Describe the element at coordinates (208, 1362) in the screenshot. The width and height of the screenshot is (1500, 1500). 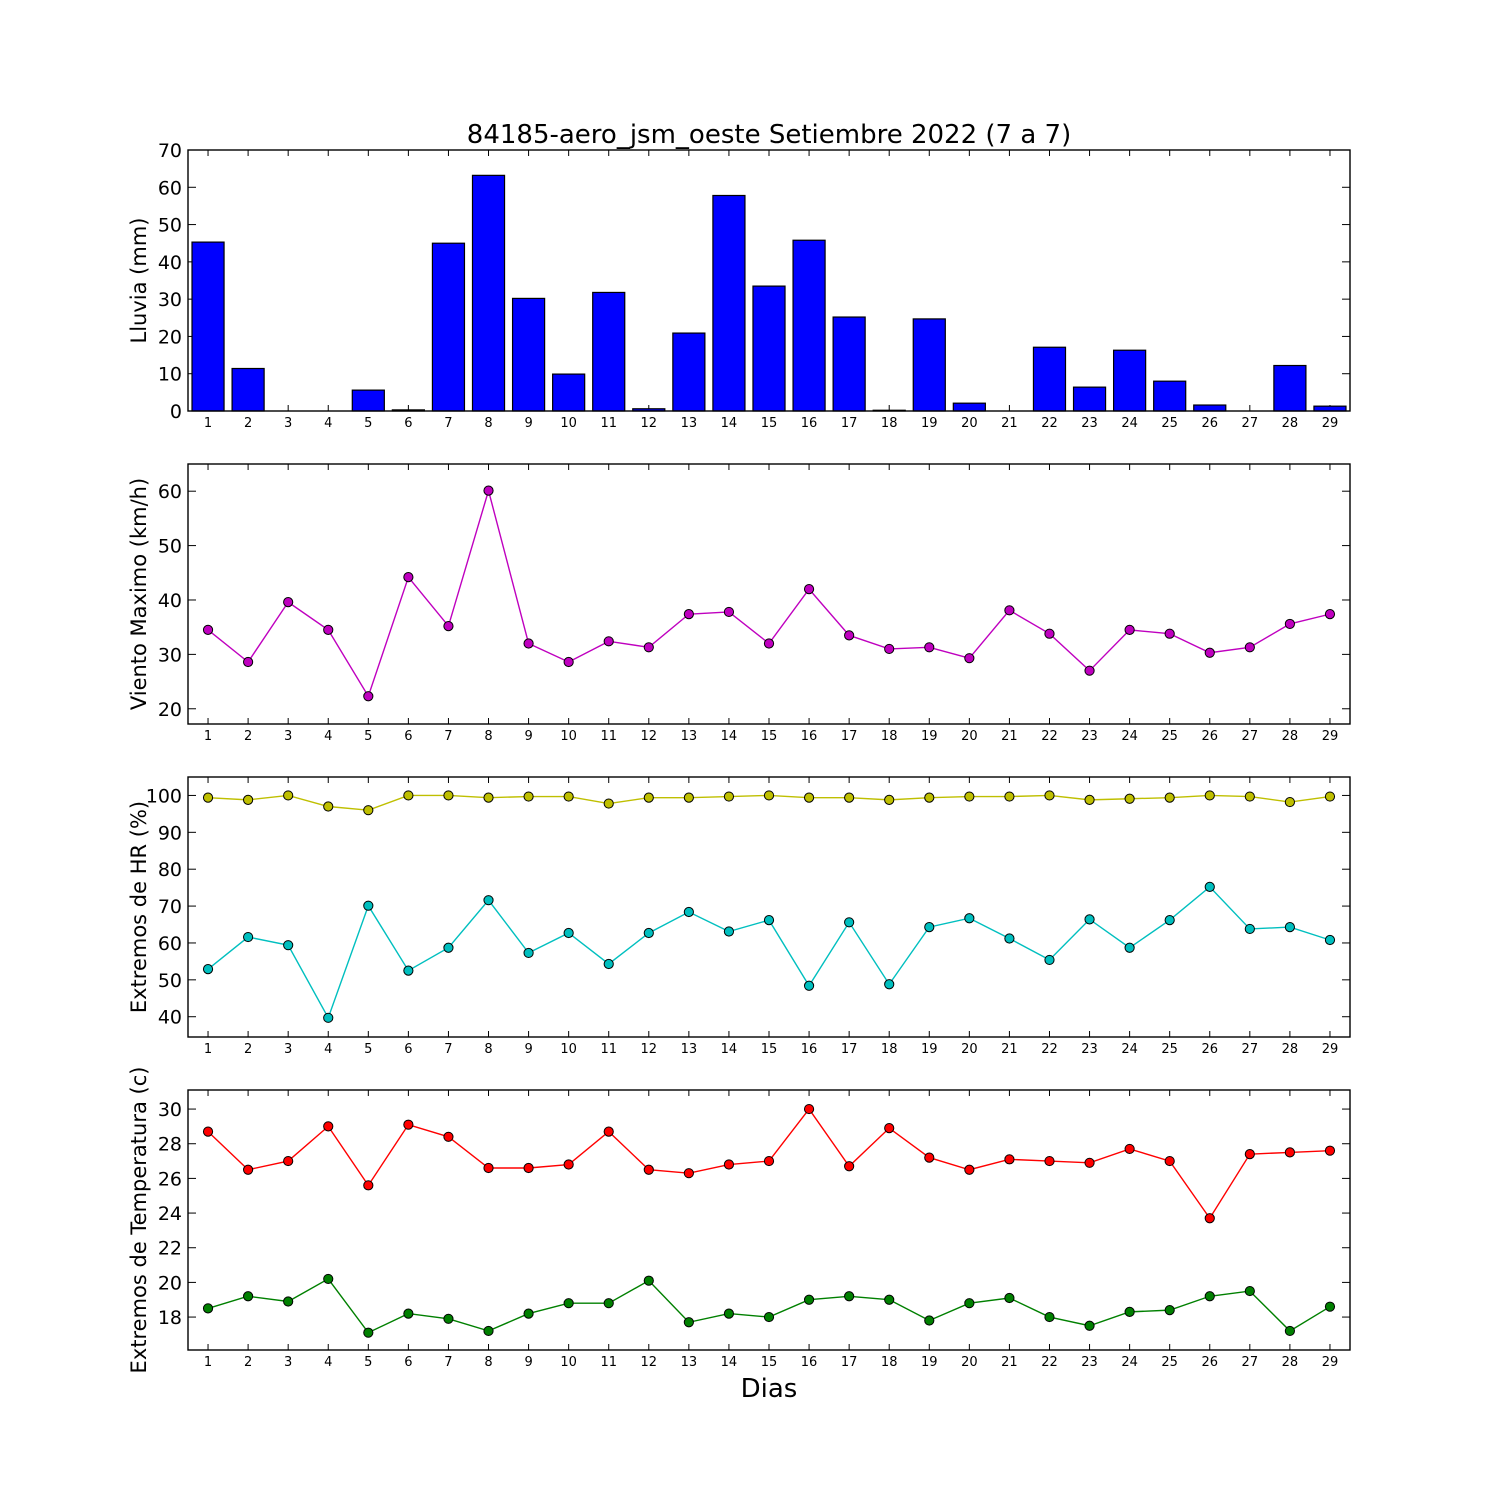
I see `x-tick-label: 1` at that location.